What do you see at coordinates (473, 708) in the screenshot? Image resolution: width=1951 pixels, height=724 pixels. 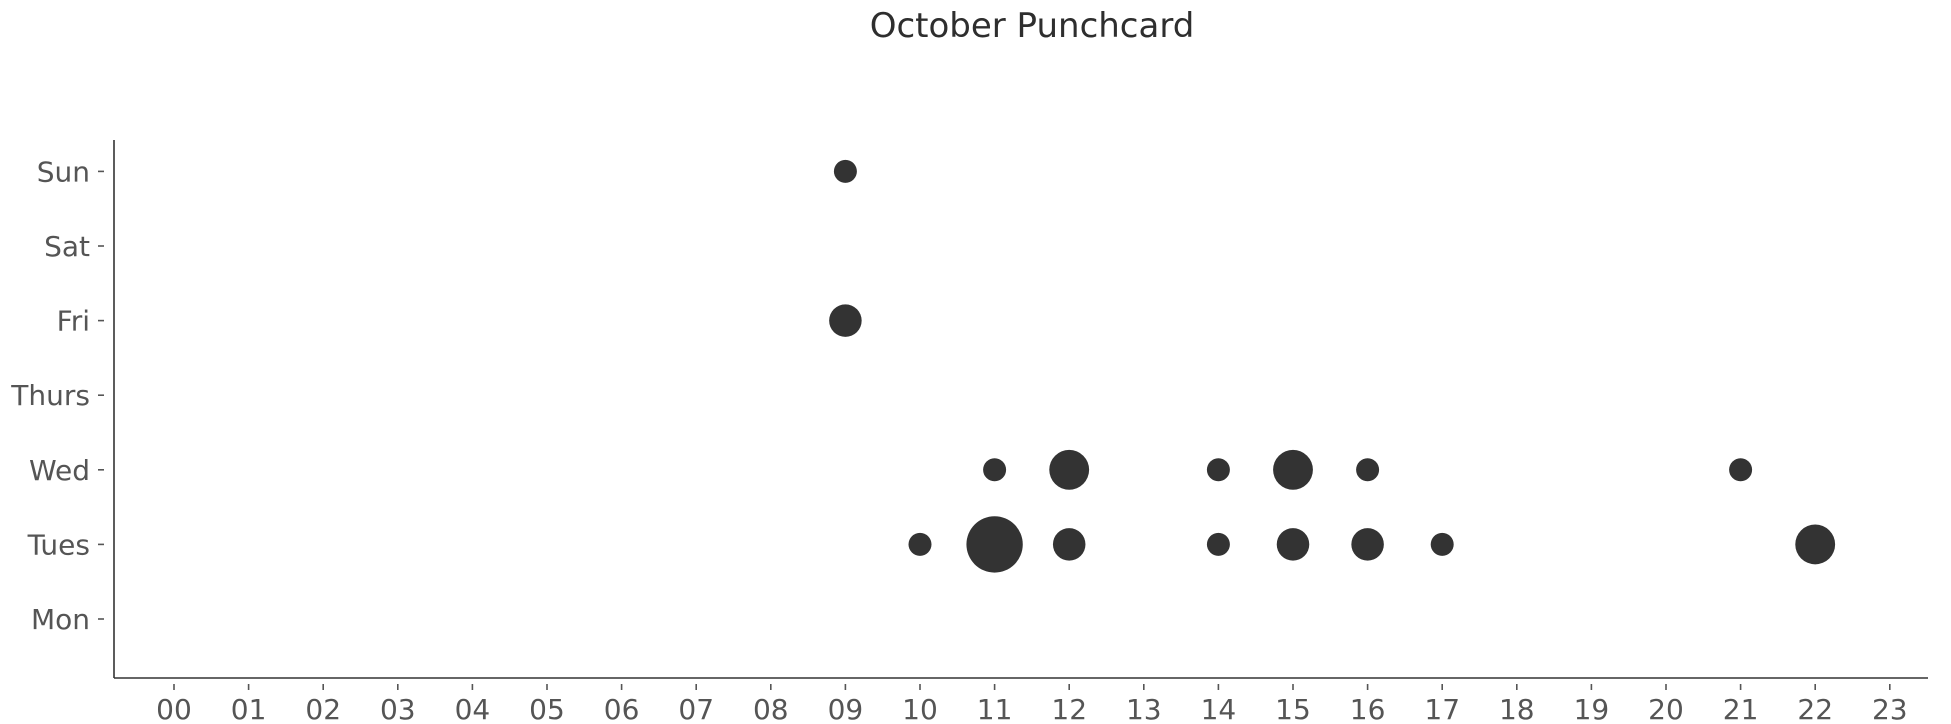 I see `x-tick-label-04: 04` at bounding box center [473, 708].